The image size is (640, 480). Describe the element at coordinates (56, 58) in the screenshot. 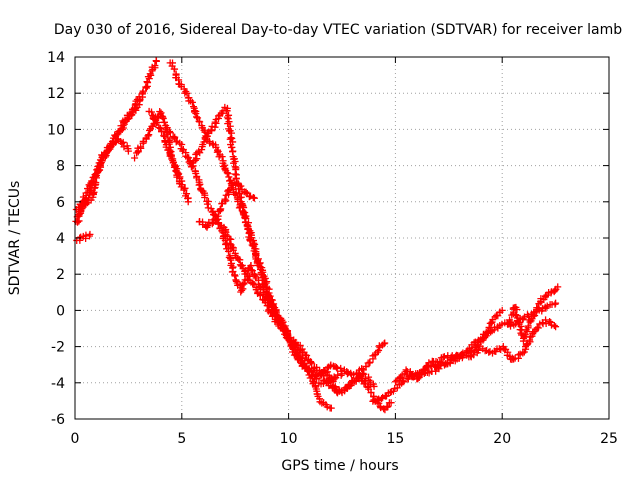

I see `y-tick-label: 14` at that location.